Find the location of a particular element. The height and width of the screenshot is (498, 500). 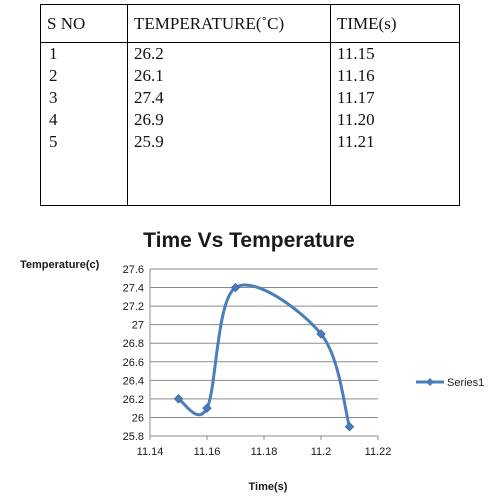

cell-time: 11.20 is located at coordinates (395, 120).